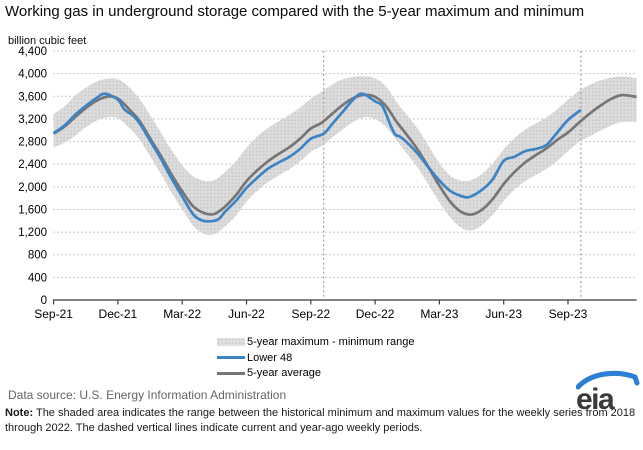 Image resolution: width=643 pixels, height=450 pixels. What do you see at coordinates (568, 314) in the screenshot?
I see `x-tick-label: Sep-23` at bounding box center [568, 314].